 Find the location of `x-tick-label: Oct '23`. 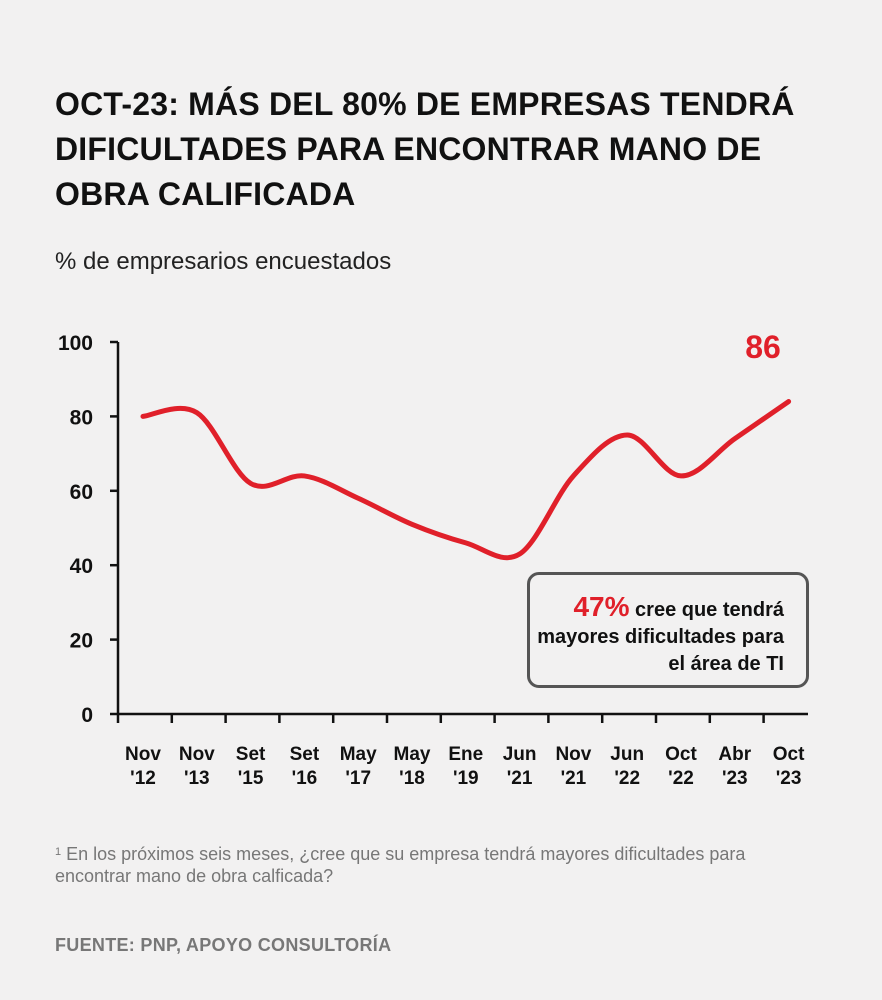

x-tick-label: Oct '23 is located at coordinates (789, 766).